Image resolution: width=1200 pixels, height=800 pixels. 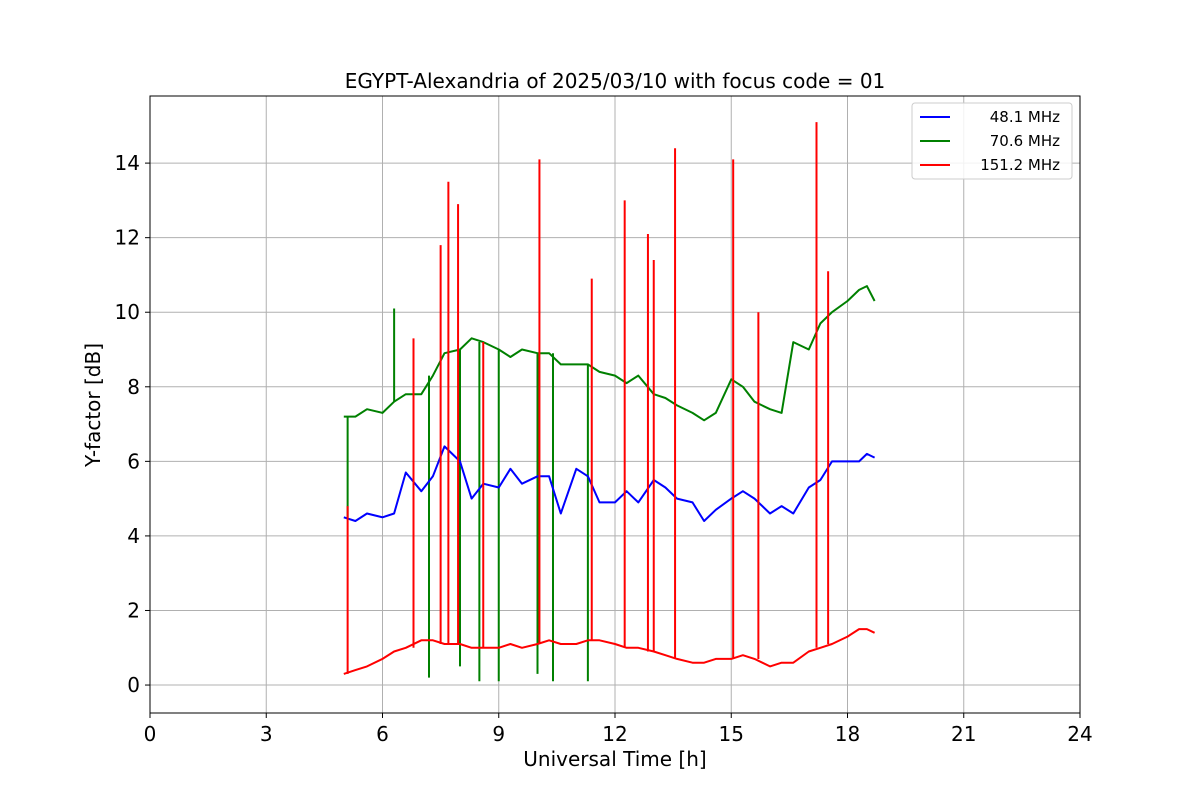 What do you see at coordinates (127, 238) in the screenshot?
I see `y-tick-label: 12` at bounding box center [127, 238].